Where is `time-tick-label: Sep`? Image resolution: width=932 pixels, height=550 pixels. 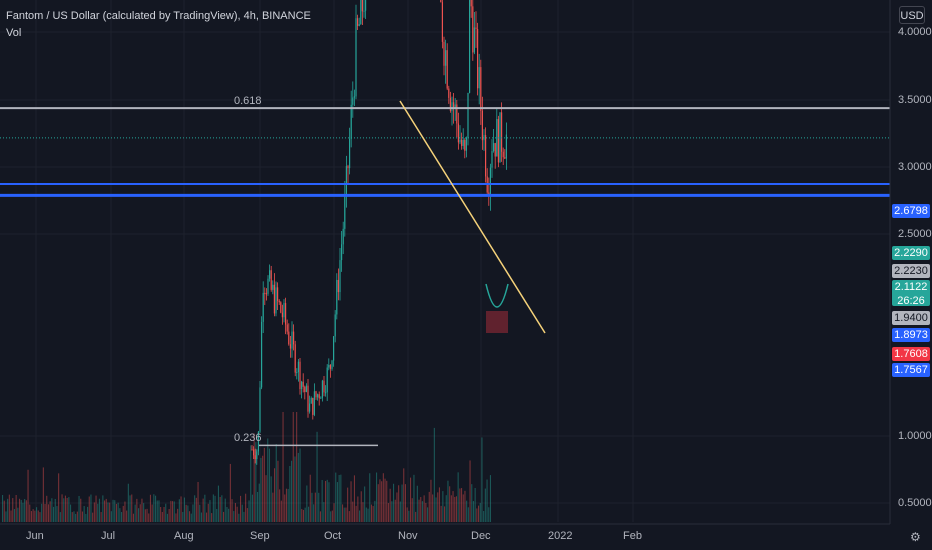
time-tick-label: Sep is located at coordinates (260, 536).